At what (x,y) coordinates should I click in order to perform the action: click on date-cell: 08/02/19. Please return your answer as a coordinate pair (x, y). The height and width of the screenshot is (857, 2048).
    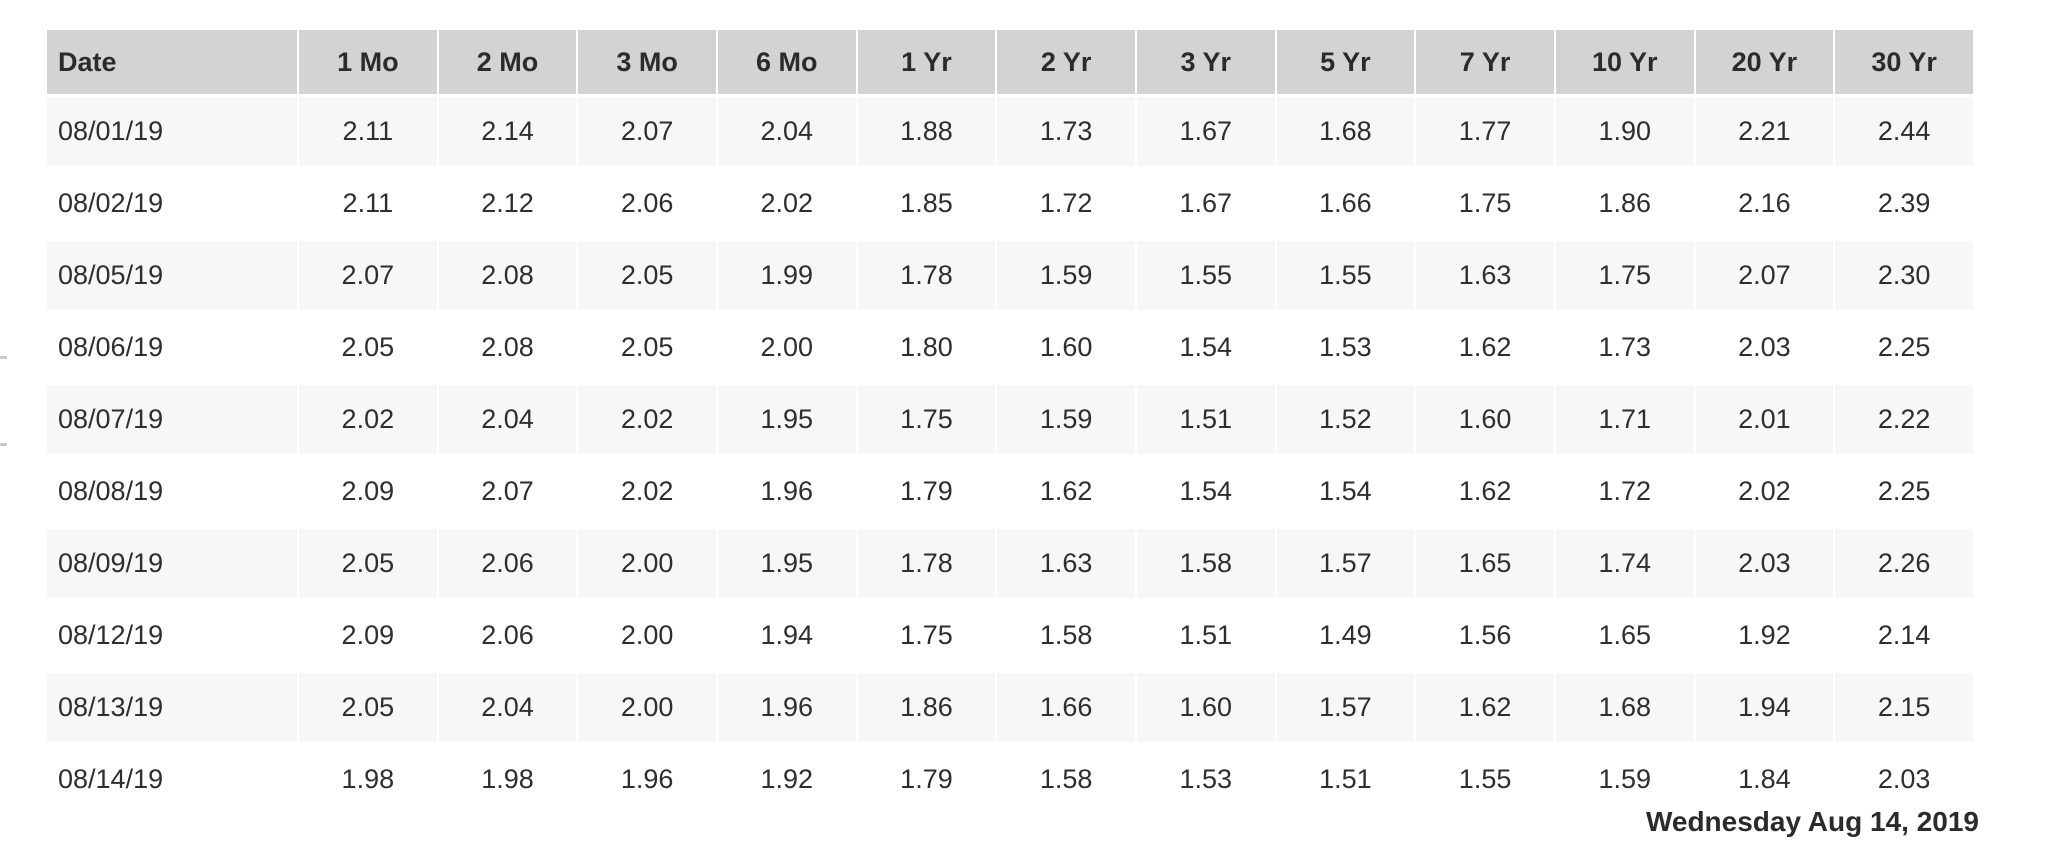
    Looking at the image, I should click on (172, 203).